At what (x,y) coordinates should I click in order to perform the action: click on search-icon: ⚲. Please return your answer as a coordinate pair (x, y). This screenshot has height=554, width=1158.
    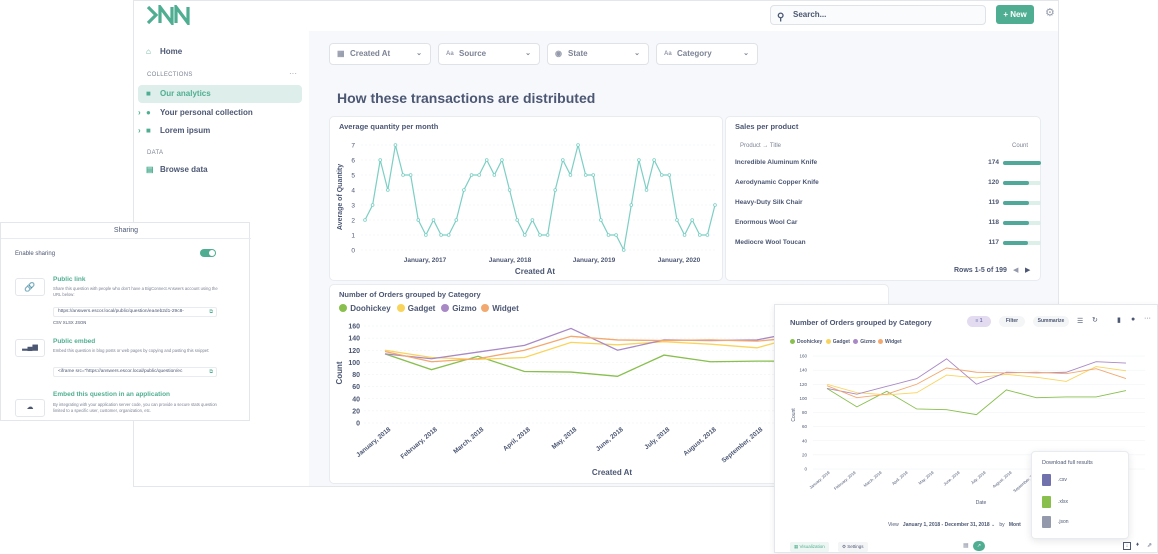
    Looking at the image, I should click on (781, 17).